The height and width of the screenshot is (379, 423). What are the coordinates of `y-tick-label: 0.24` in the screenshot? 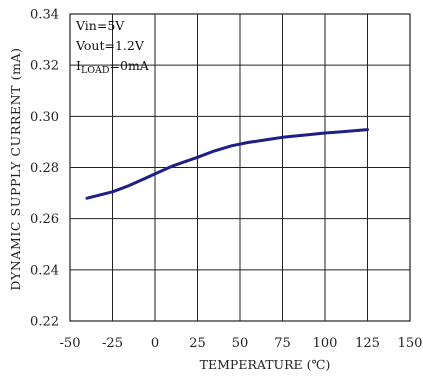 It's located at (44, 270).